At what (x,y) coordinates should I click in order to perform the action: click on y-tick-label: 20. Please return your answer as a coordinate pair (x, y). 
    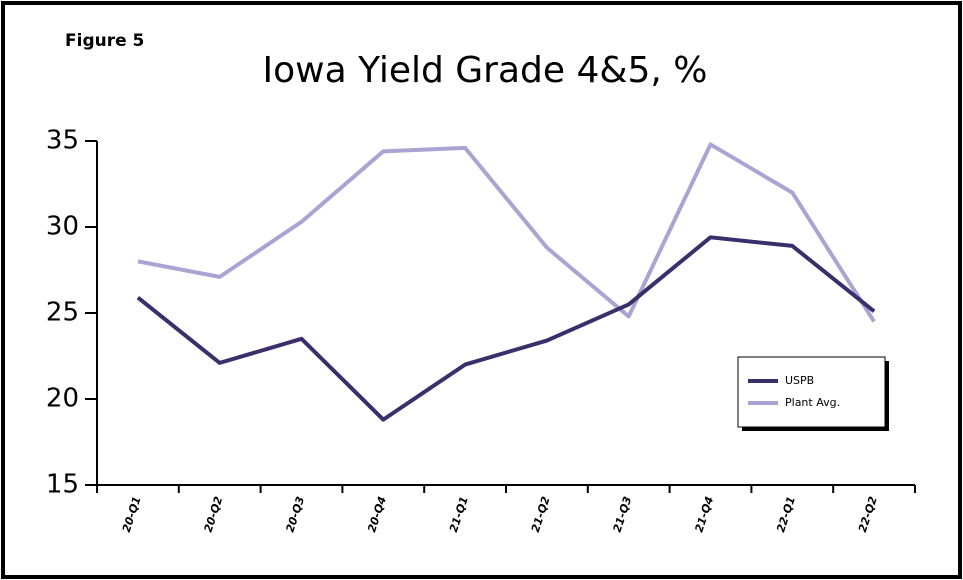
    Looking at the image, I should click on (62, 399).